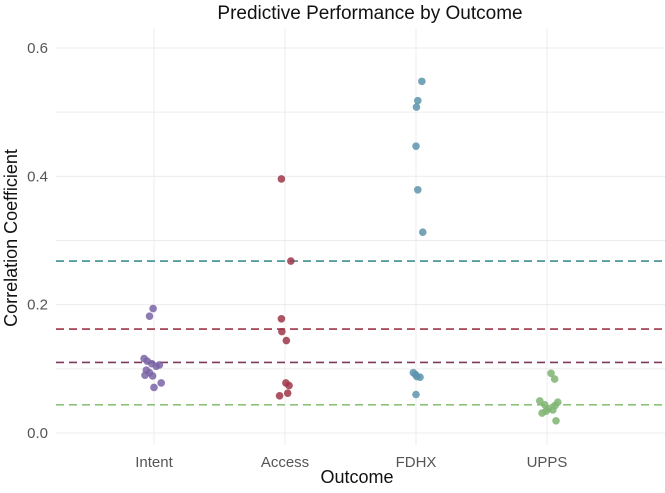 This screenshot has width=665, height=493. I want to click on x-axis-ticks: Intent Access FDHX UPPS, so click(351, 462).